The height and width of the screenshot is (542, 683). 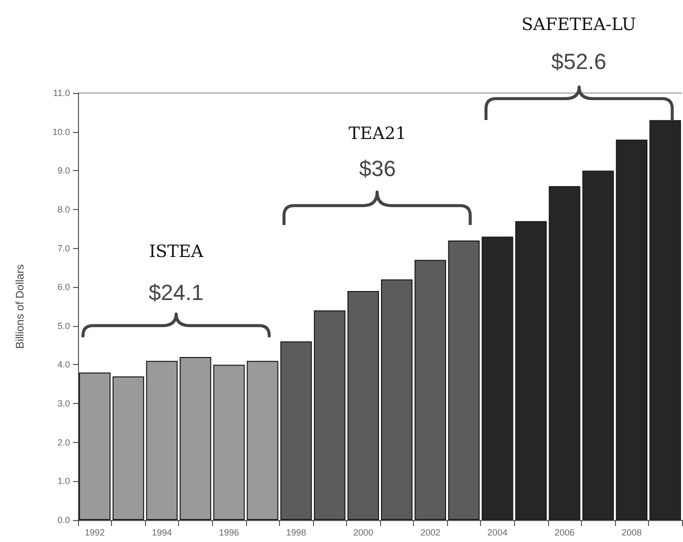 I want to click on x-tick-label: 1998, so click(x=296, y=533).